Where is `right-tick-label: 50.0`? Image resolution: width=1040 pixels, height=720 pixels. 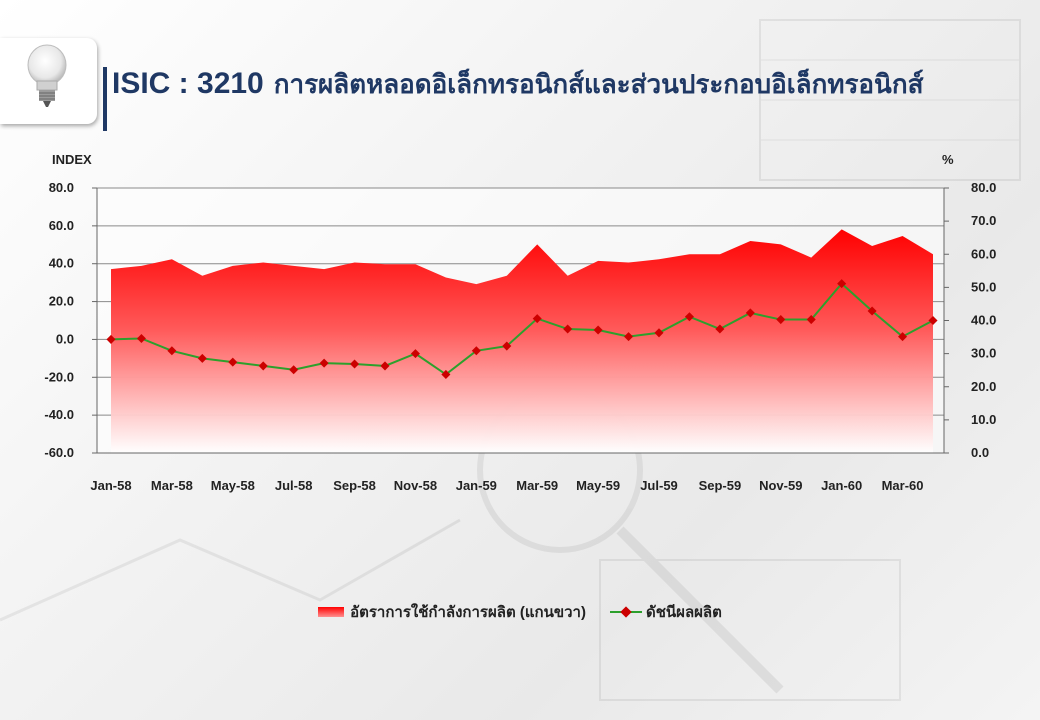 right-tick-label: 50.0 is located at coordinates (983, 286).